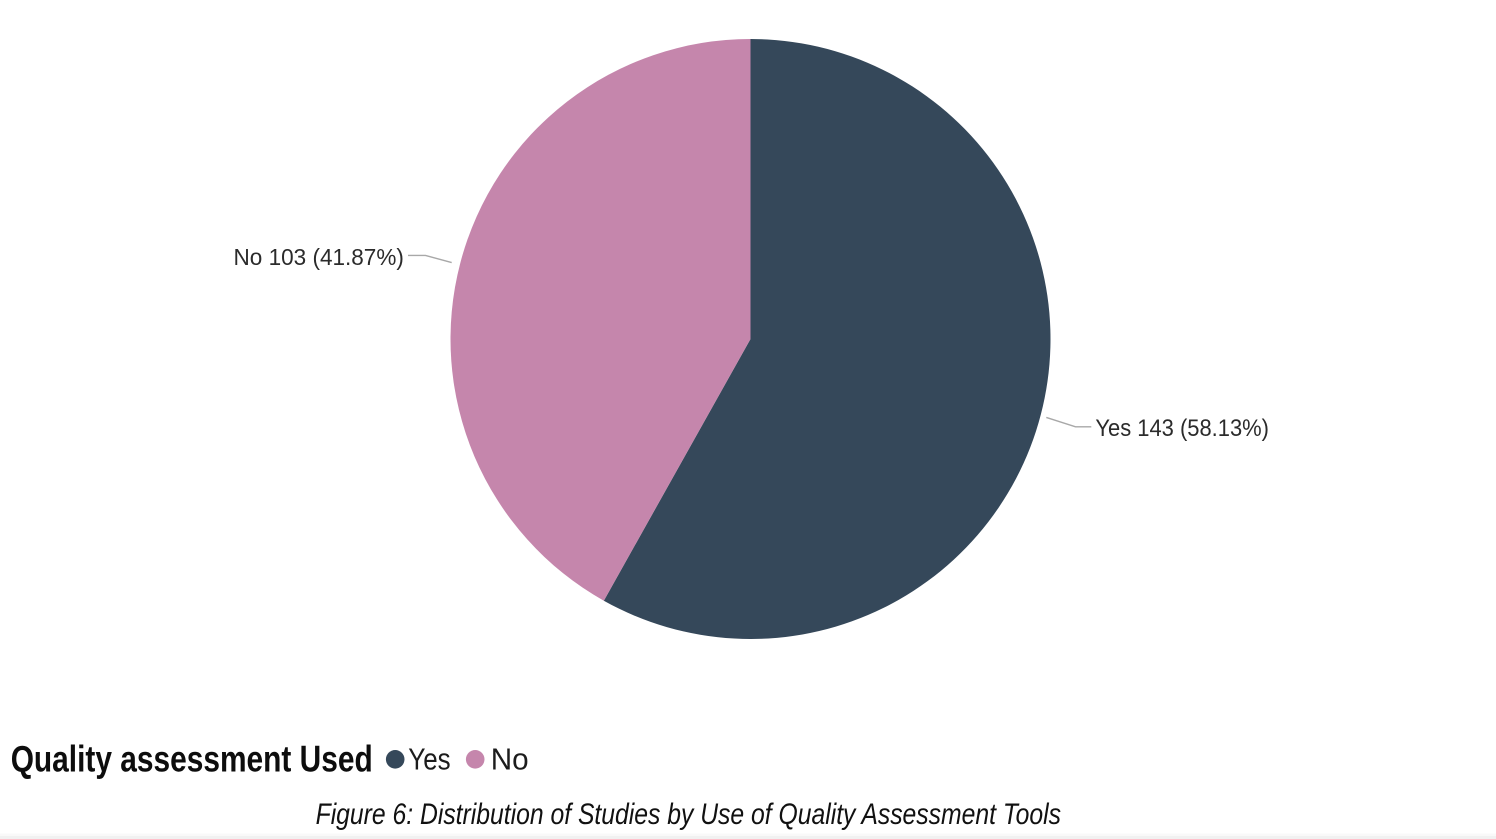  I want to click on svg-text: Yes 143 (58.13%), so click(1182, 428).